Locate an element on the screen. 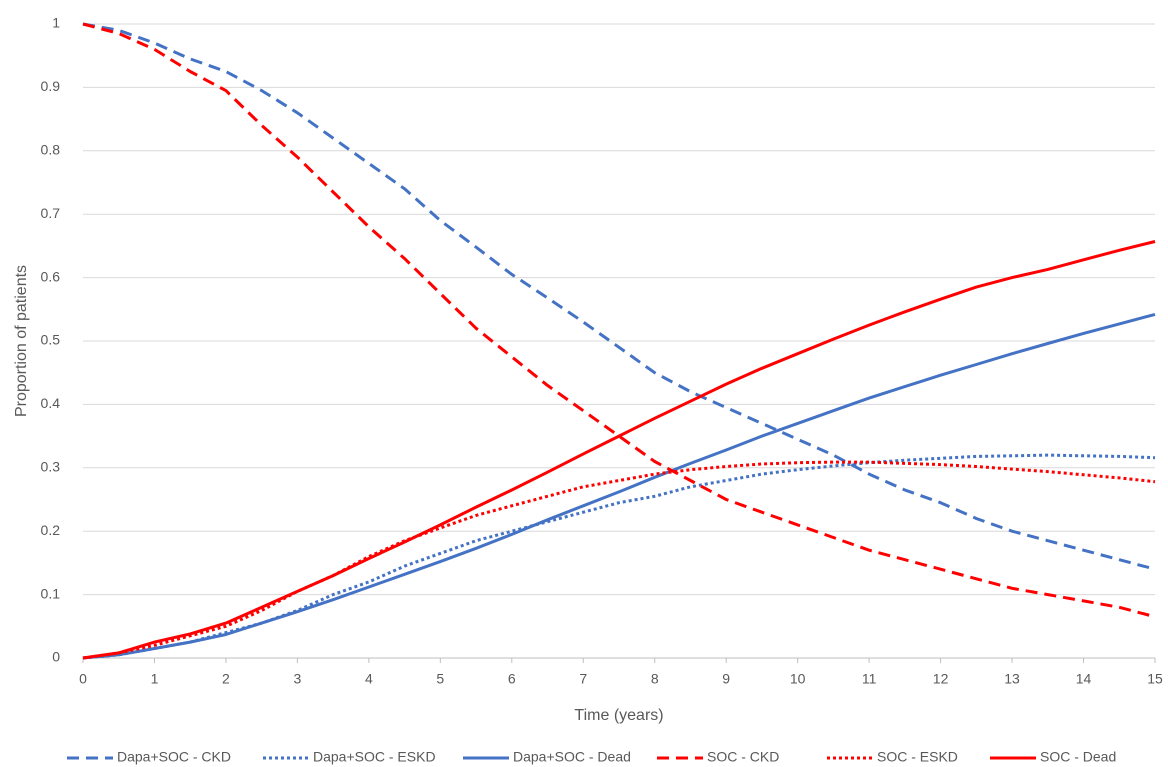 Image resolution: width=1168 pixels, height=767 pixels. y-tick-label: 0.1 is located at coordinates (51, 593).